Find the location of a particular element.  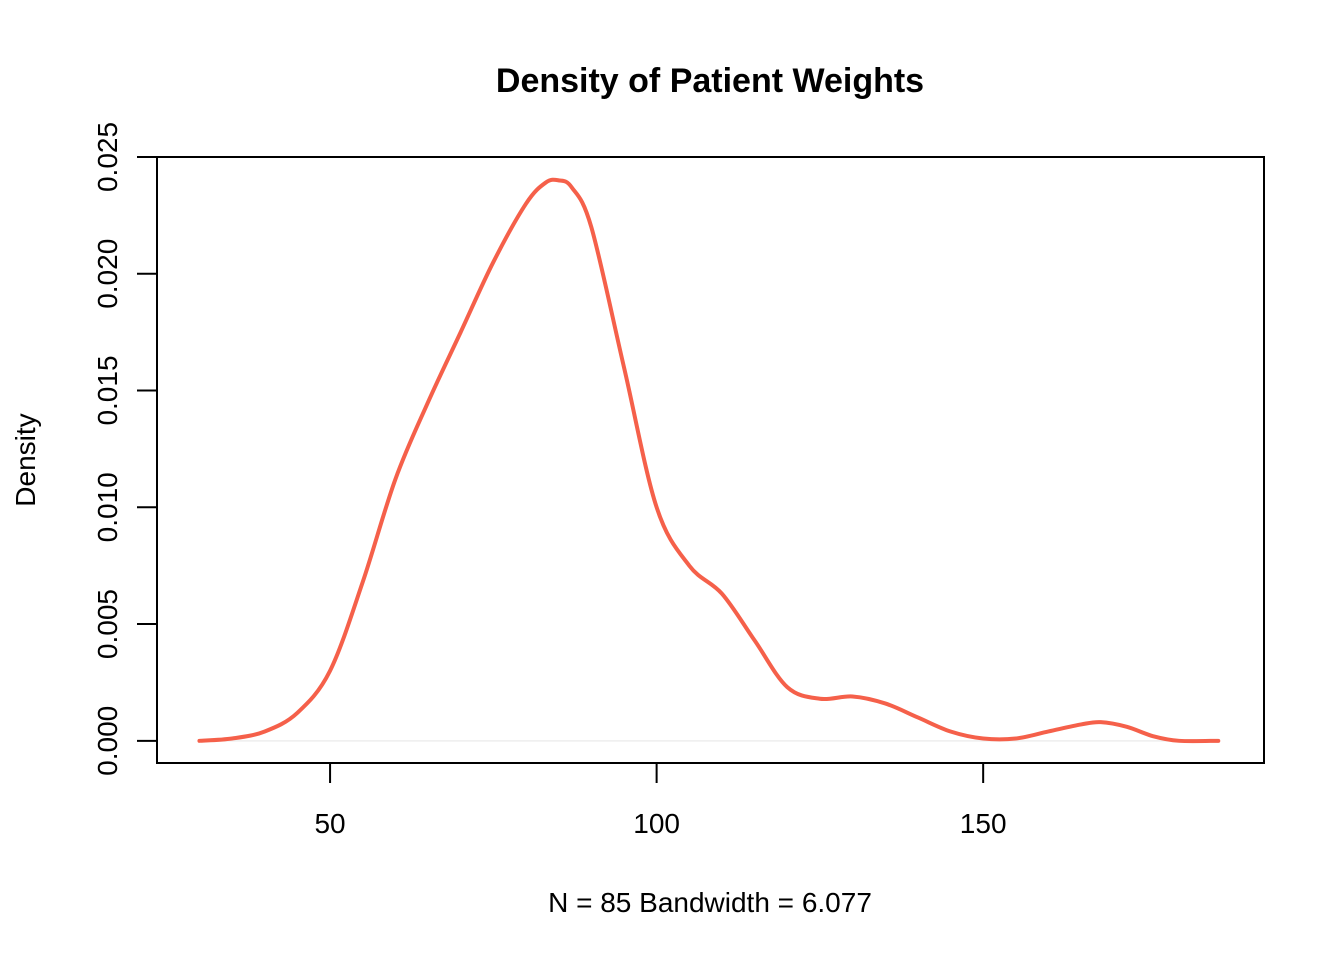

y-tick-label: 0.005 is located at coordinates (107, 624).